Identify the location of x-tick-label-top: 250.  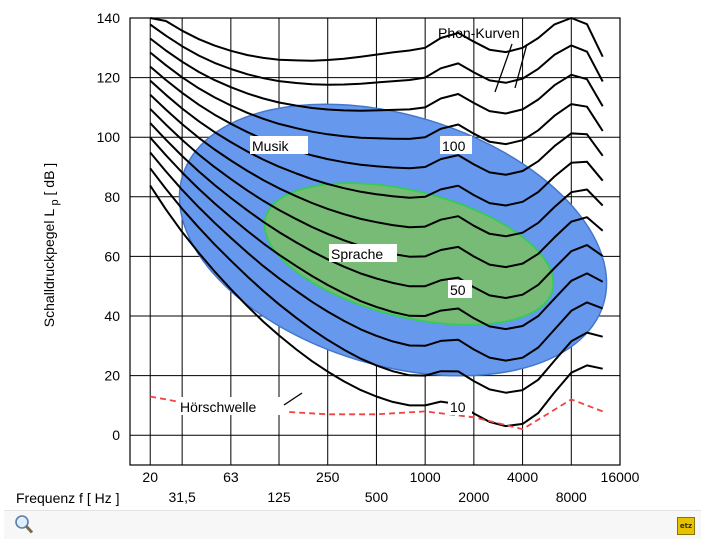
(328, 477).